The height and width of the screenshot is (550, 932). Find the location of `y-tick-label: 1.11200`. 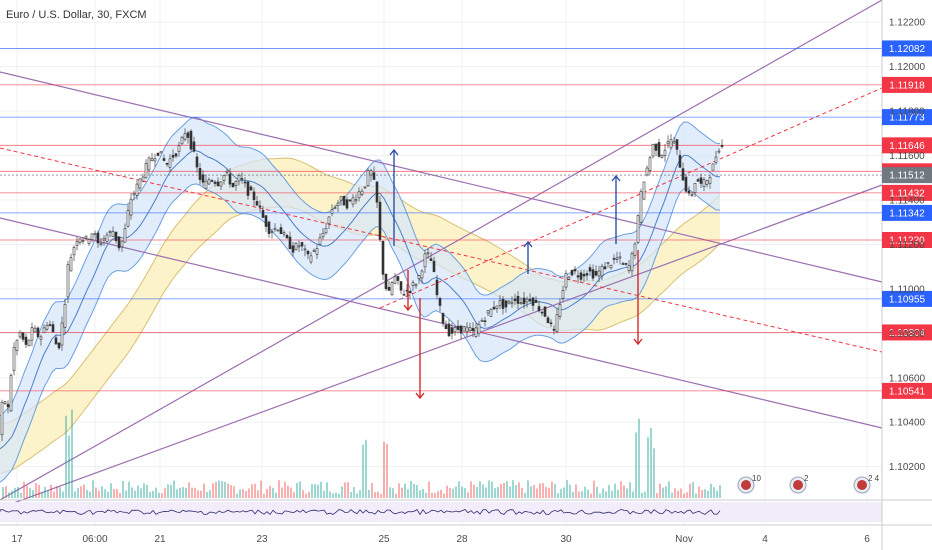

y-tick-label: 1.11200 is located at coordinates (907, 245).